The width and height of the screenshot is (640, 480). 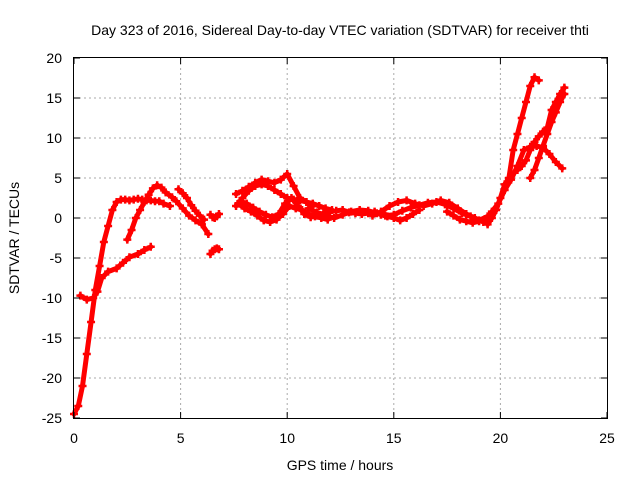 What do you see at coordinates (54, 138) in the screenshot?
I see `y-tick-label: 10` at bounding box center [54, 138].